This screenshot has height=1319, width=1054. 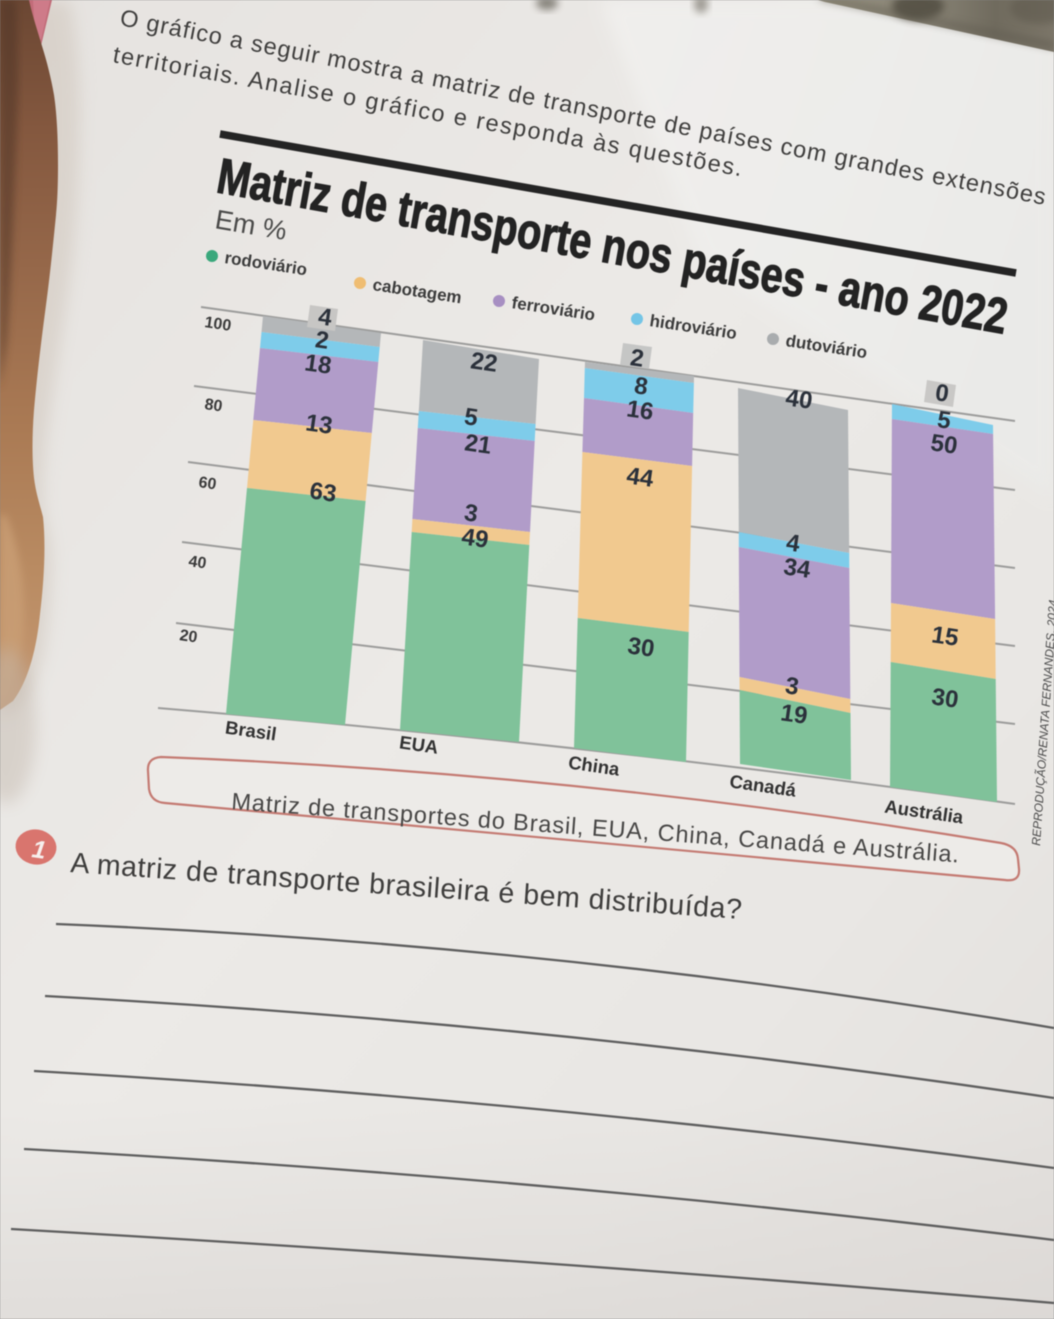 I want to click on svg-text: 100, so click(x=217, y=324).